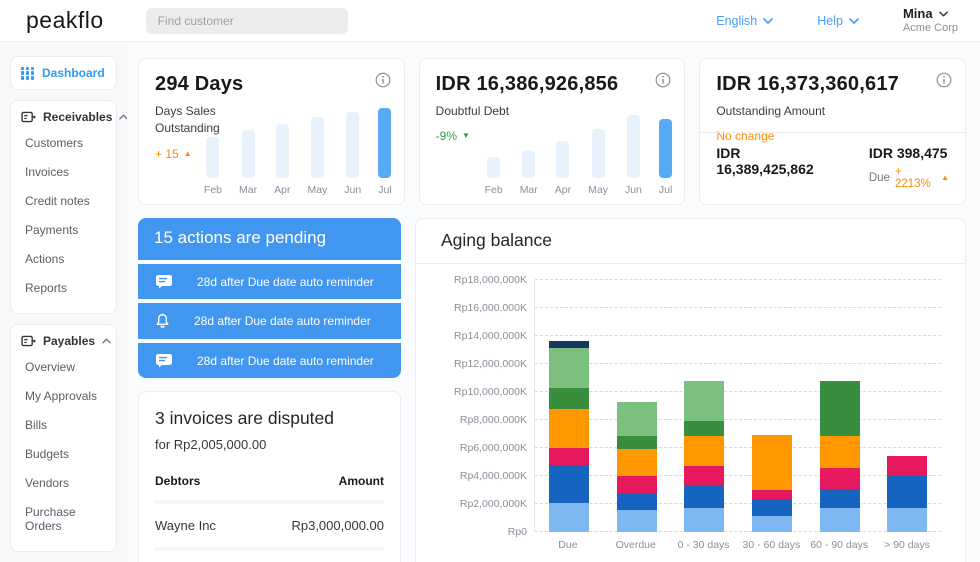  Describe the element at coordinates (167, 153) in the screenshot. I see `dso-delta: + 15` at that location.